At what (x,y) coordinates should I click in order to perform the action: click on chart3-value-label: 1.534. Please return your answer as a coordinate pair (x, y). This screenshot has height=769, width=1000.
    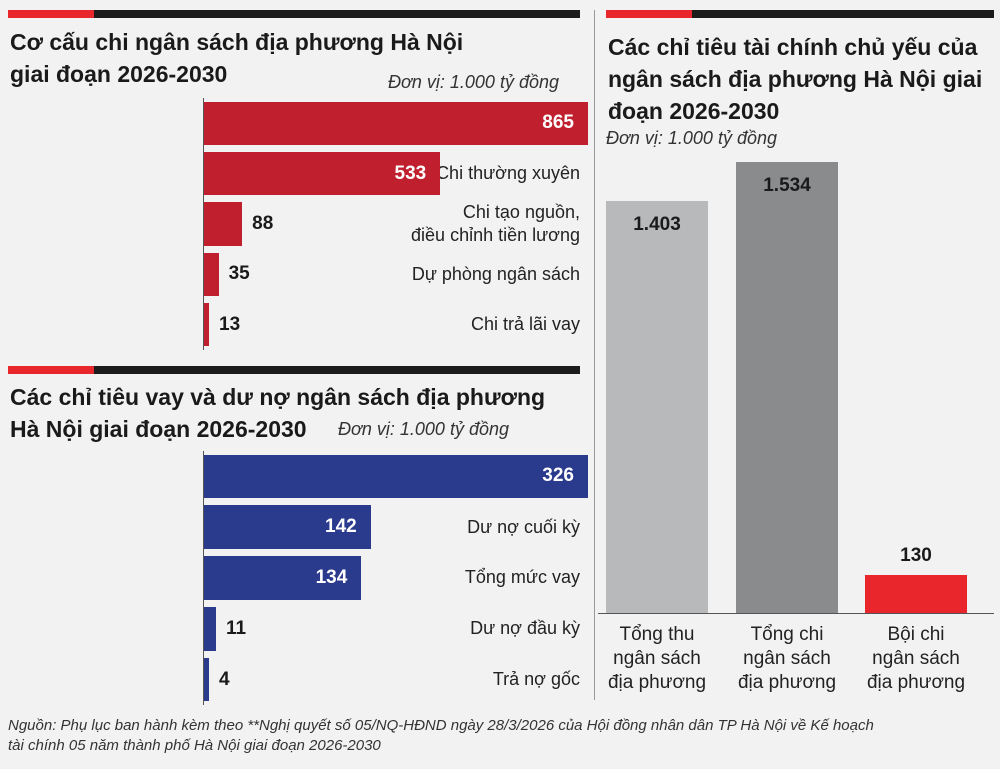
    Looking at the image, I should click on (787, 185).